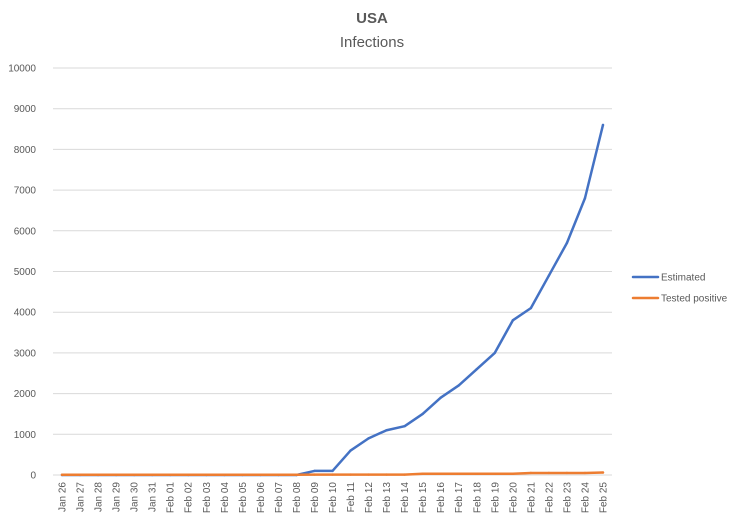 The image size is (739, 517). What do you see at coordinates (531, 498) in the screenshot?
I see `x-tick-label: Feb 21` at bounding box center [531, 498].